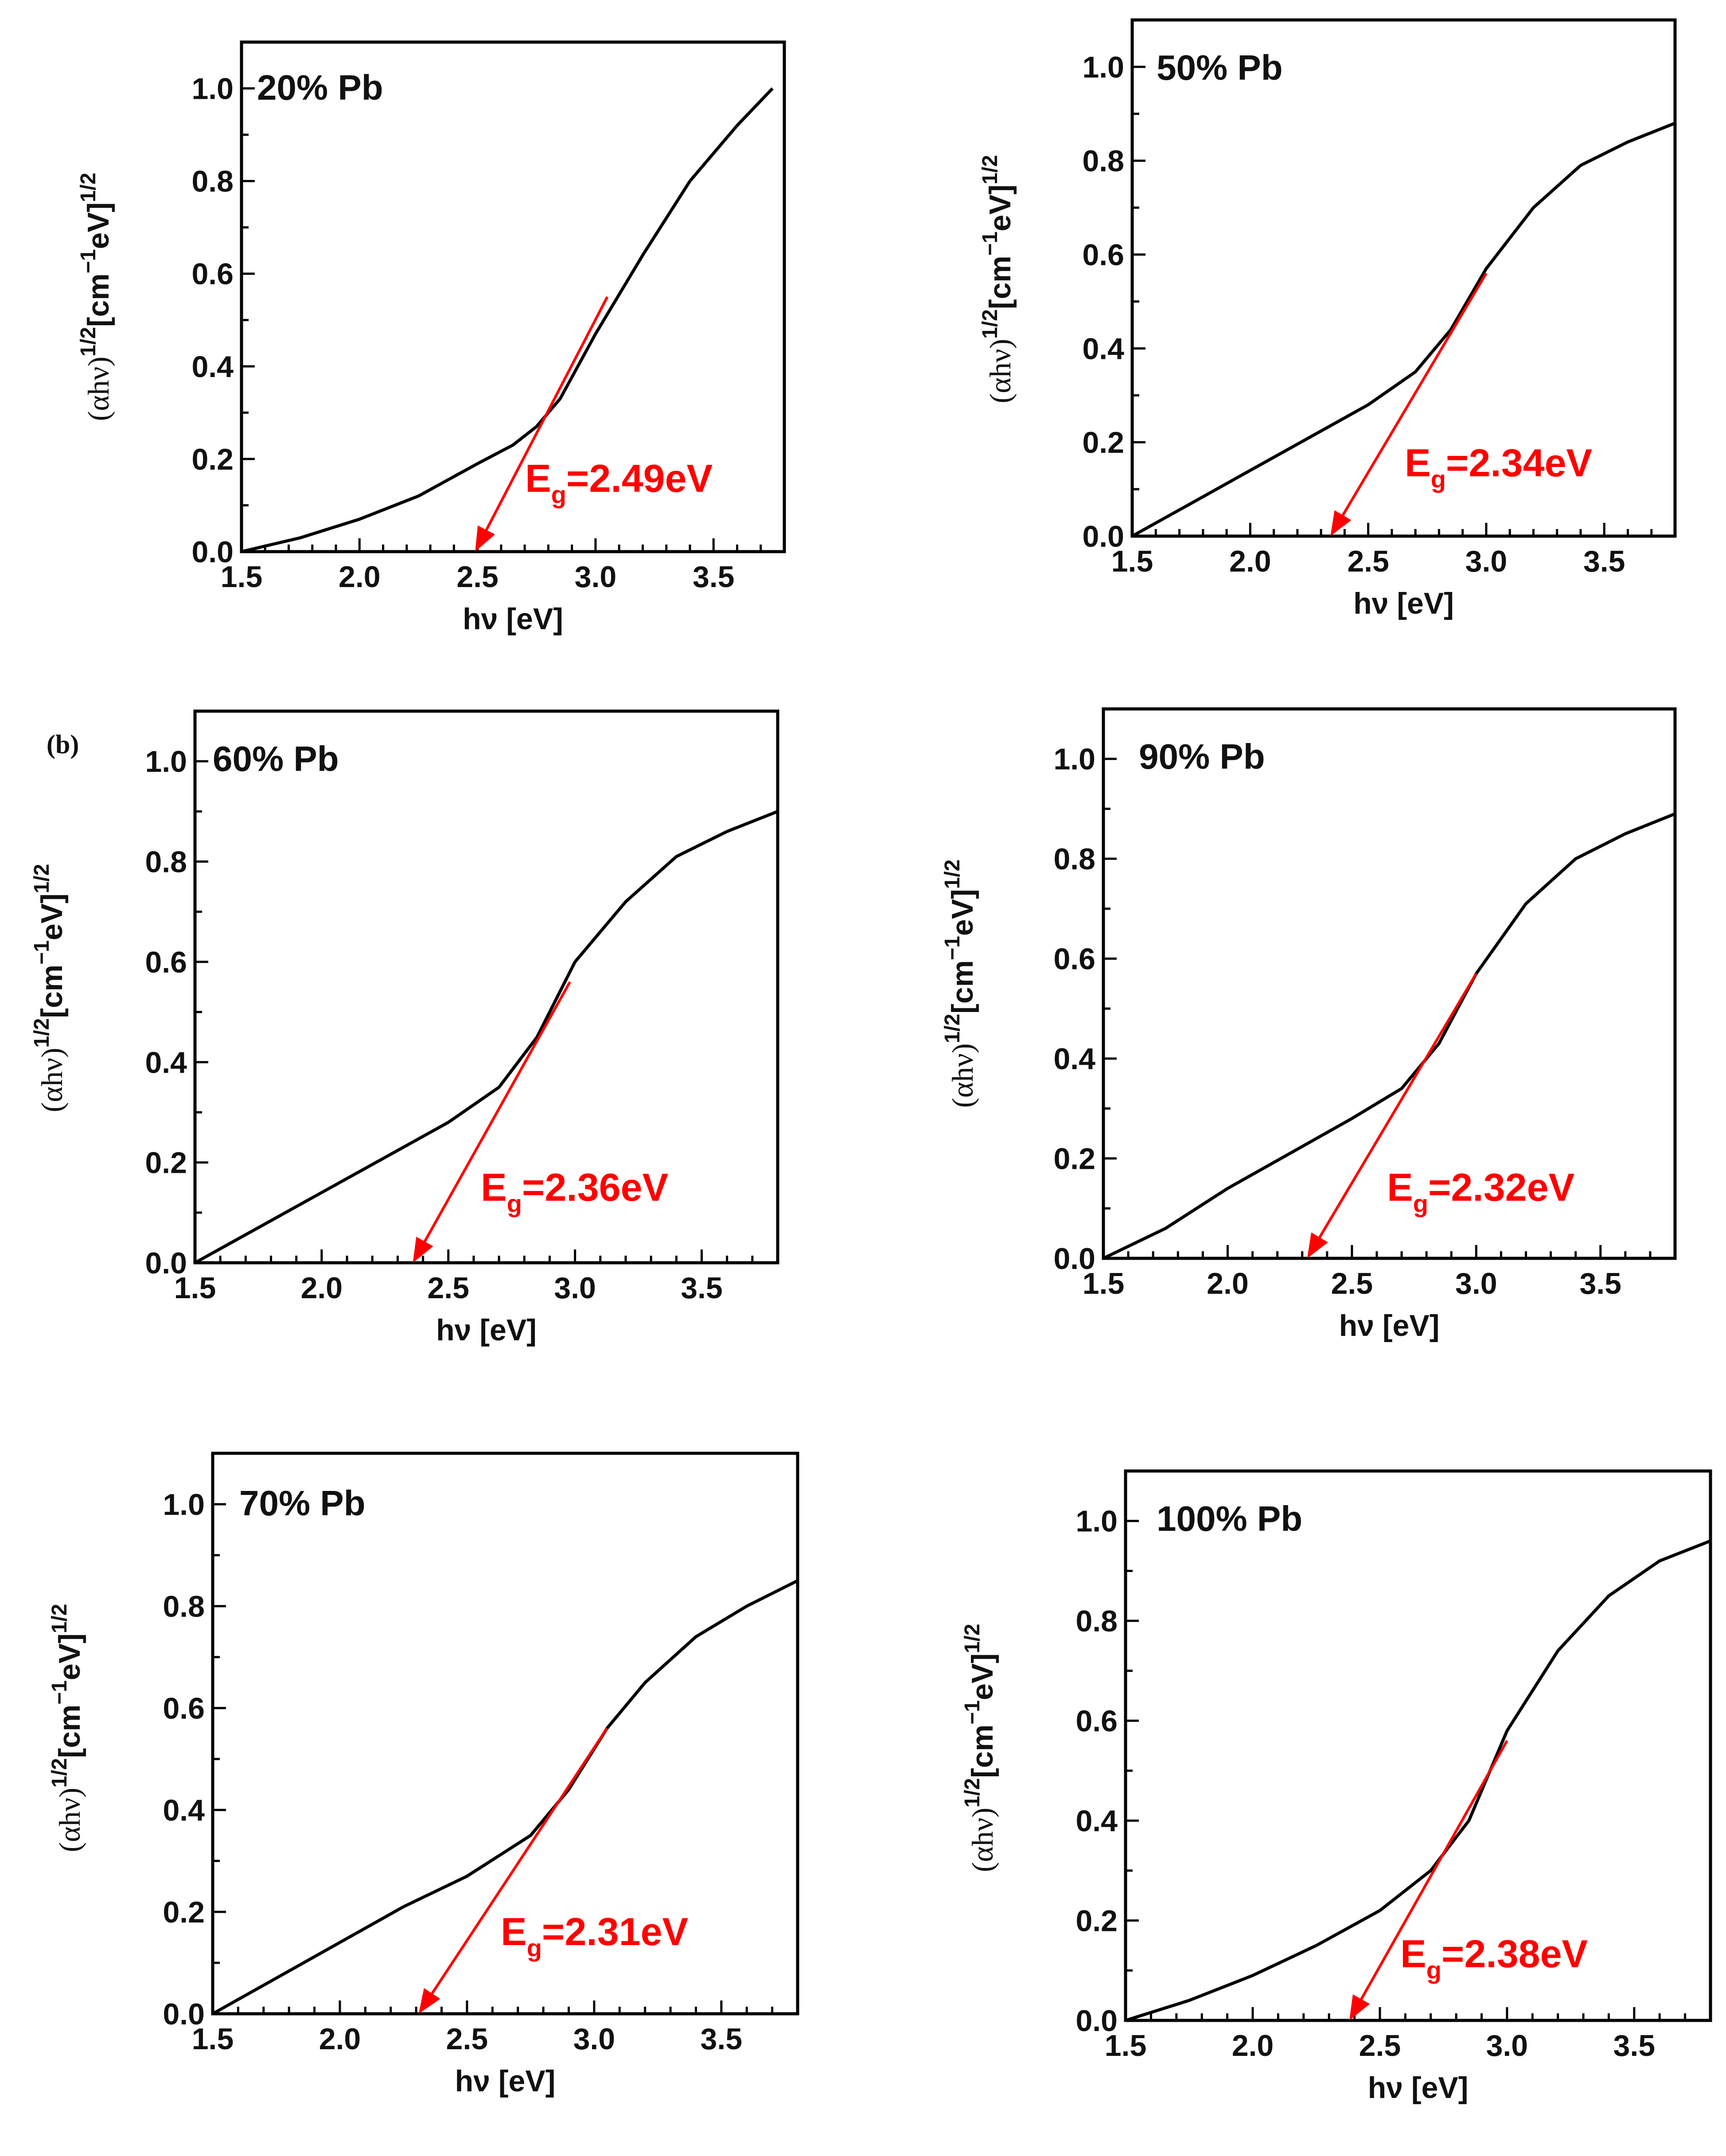  What do you see at coordinates (1494, 1958) in the screenshot?
I see `eg-label: Eg=2.38eV` at bounding box center [1494, 1958].